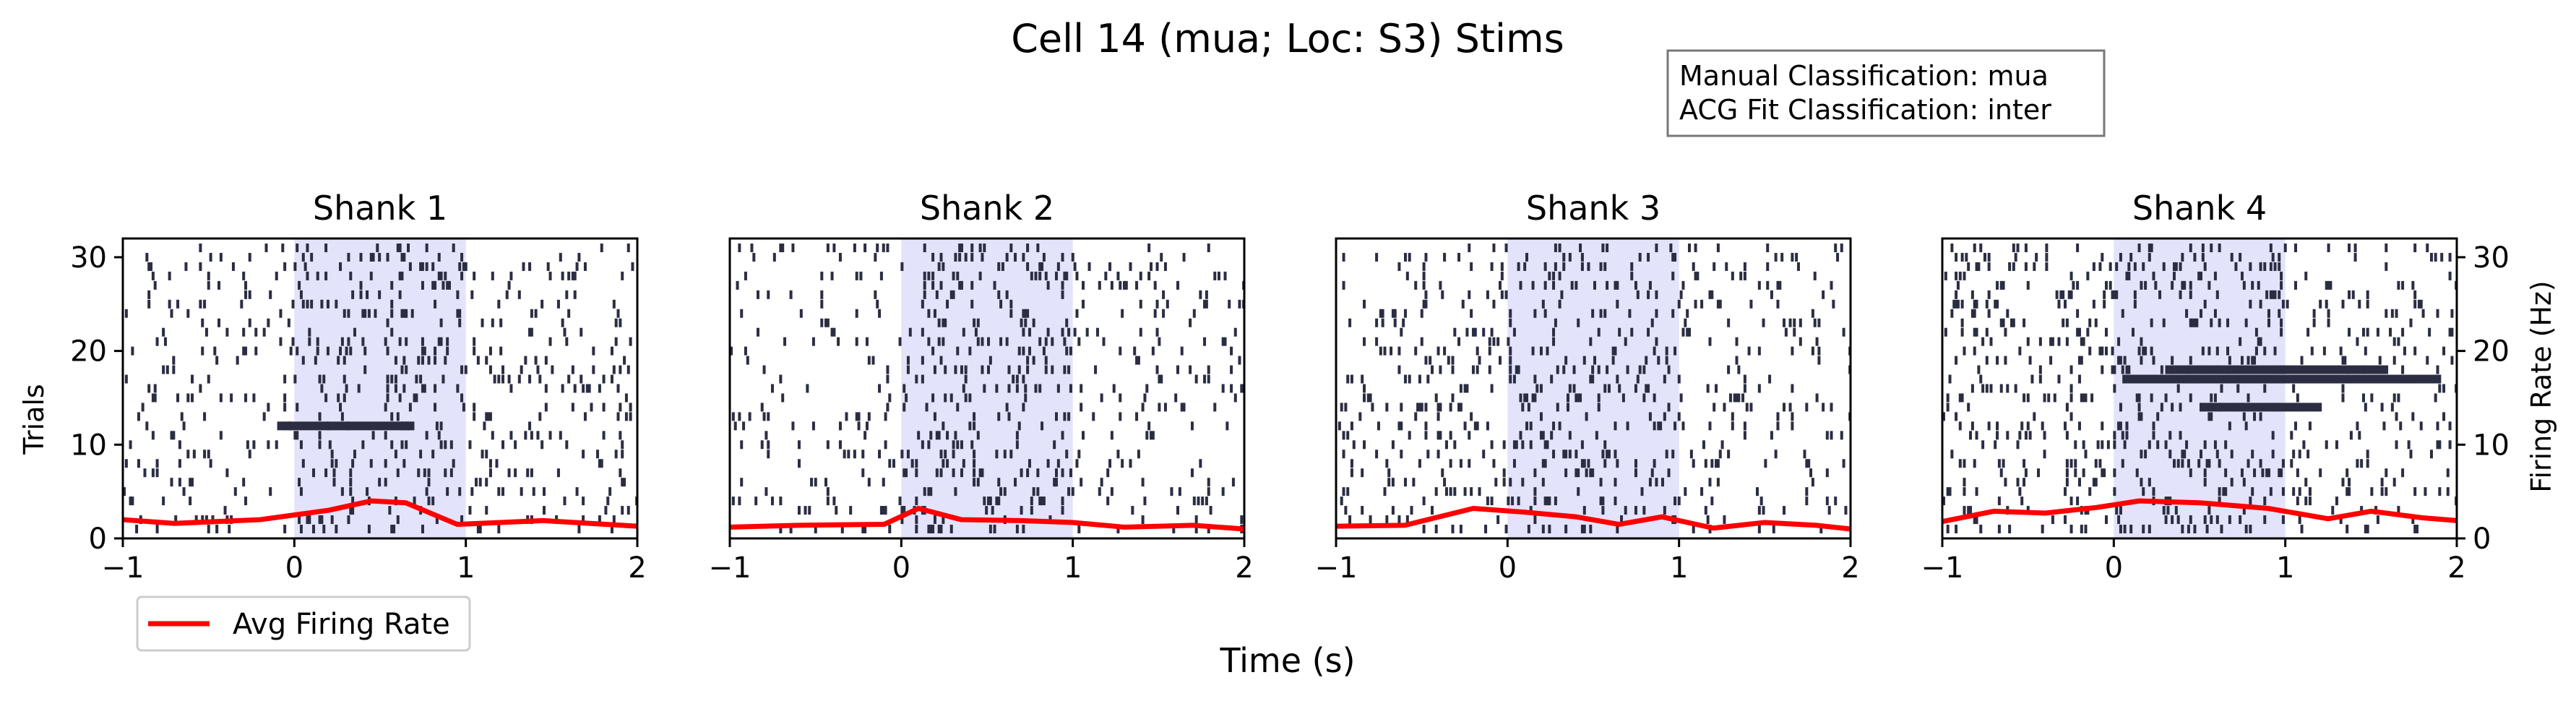 Image resolution: width=2576 pixels, height=701 pixels. What do you see at coordinates (988, 389) in the screenshot?
I see `spike-raster` at bounding box center [988, 389].